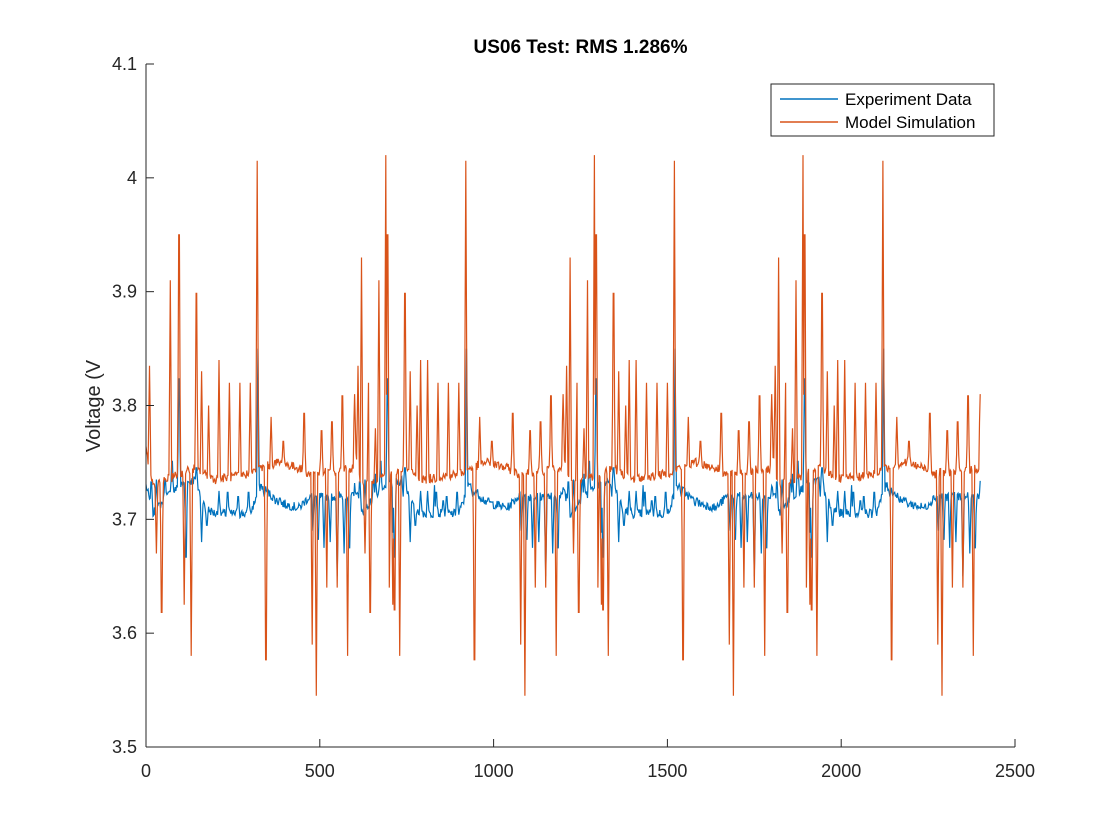 The image size is (1120, 840). What do you see at coordinates (124, 519) in the screenshot?
I see `y-tick-label: 3.7` at bounding box center [124, 519].